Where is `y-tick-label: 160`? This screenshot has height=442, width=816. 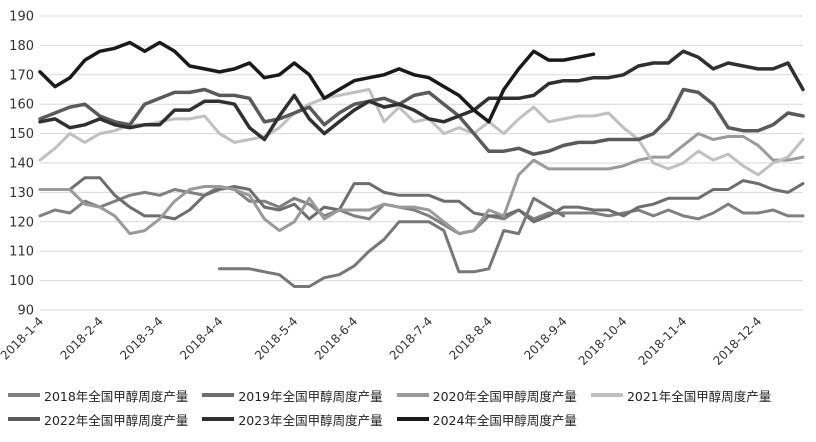
y-tick-label: 160 is located at coordinates (21, 105).